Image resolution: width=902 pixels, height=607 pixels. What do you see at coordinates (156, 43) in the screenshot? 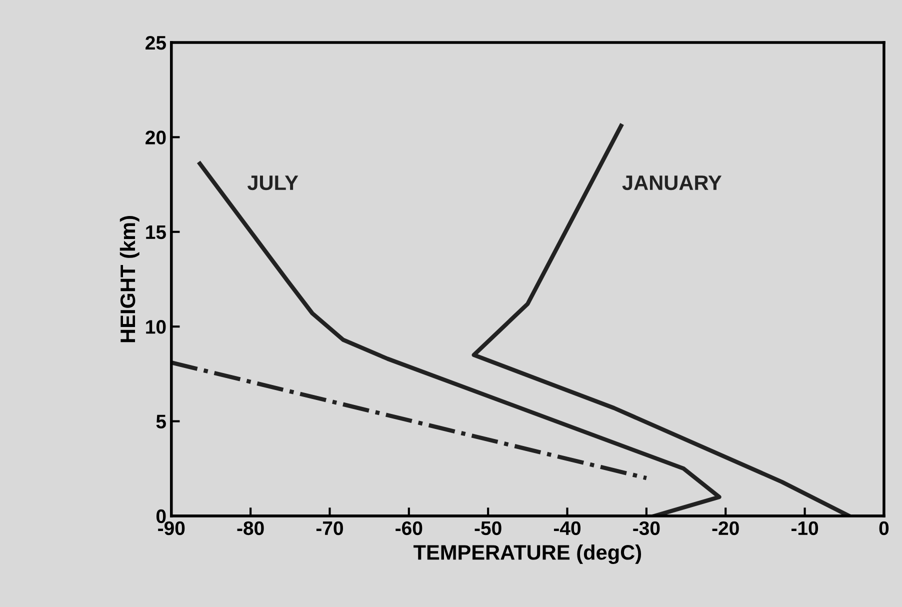
I see `y-tick-label: 25` at bounding box center [156, 43].